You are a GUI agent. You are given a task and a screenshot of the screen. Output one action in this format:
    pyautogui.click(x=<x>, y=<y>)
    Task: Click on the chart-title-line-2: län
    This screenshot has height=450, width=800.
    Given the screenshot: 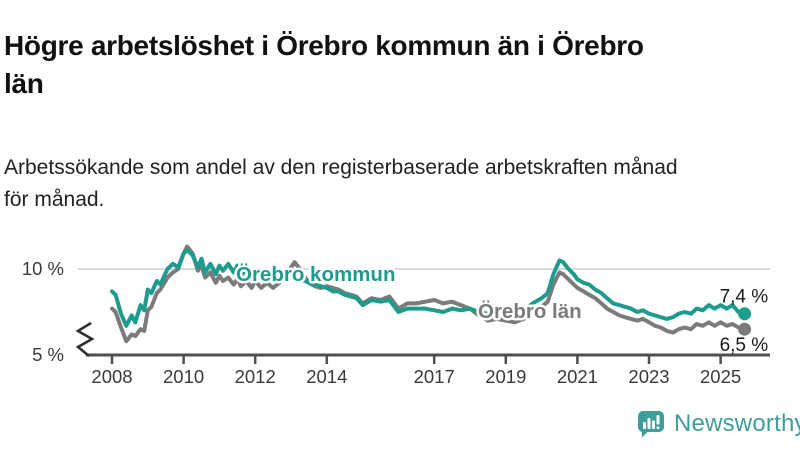 What is the action you would take?
    pyautogui.click(x=24, y=83)
    